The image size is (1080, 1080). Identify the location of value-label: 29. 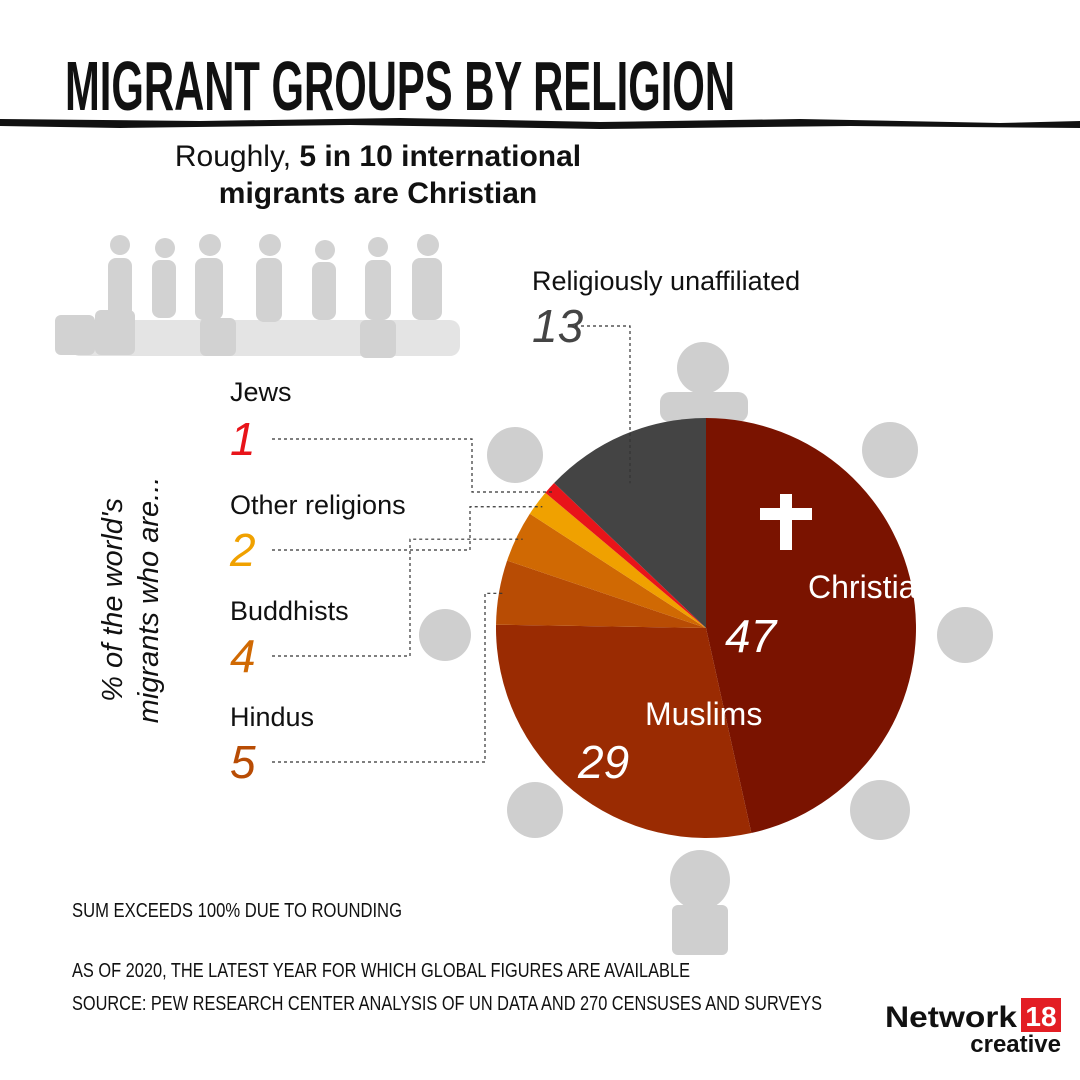
(603, 762).